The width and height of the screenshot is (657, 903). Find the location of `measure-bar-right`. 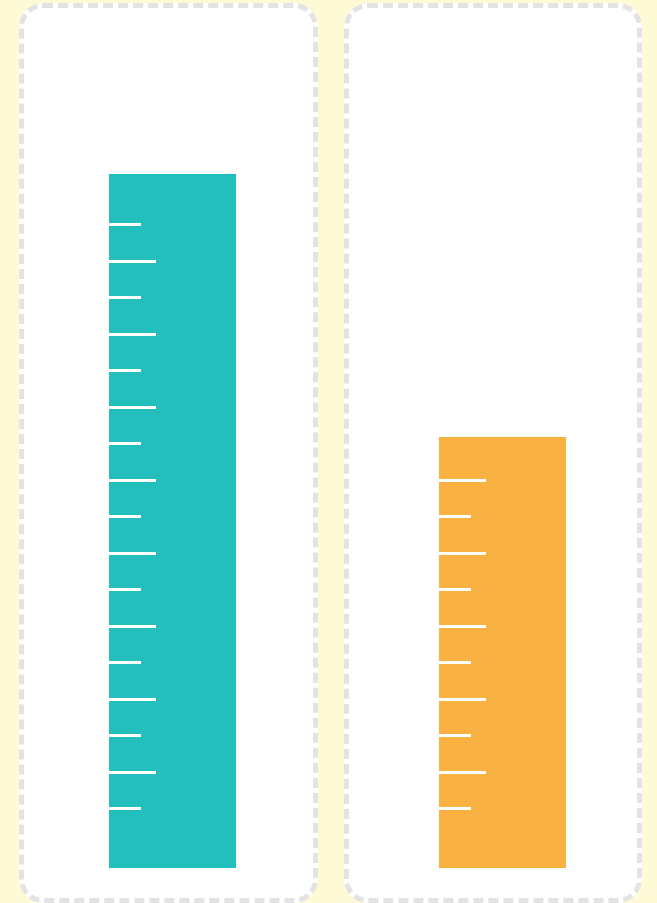

measure-bar-right is located at coordinates (502, 652).